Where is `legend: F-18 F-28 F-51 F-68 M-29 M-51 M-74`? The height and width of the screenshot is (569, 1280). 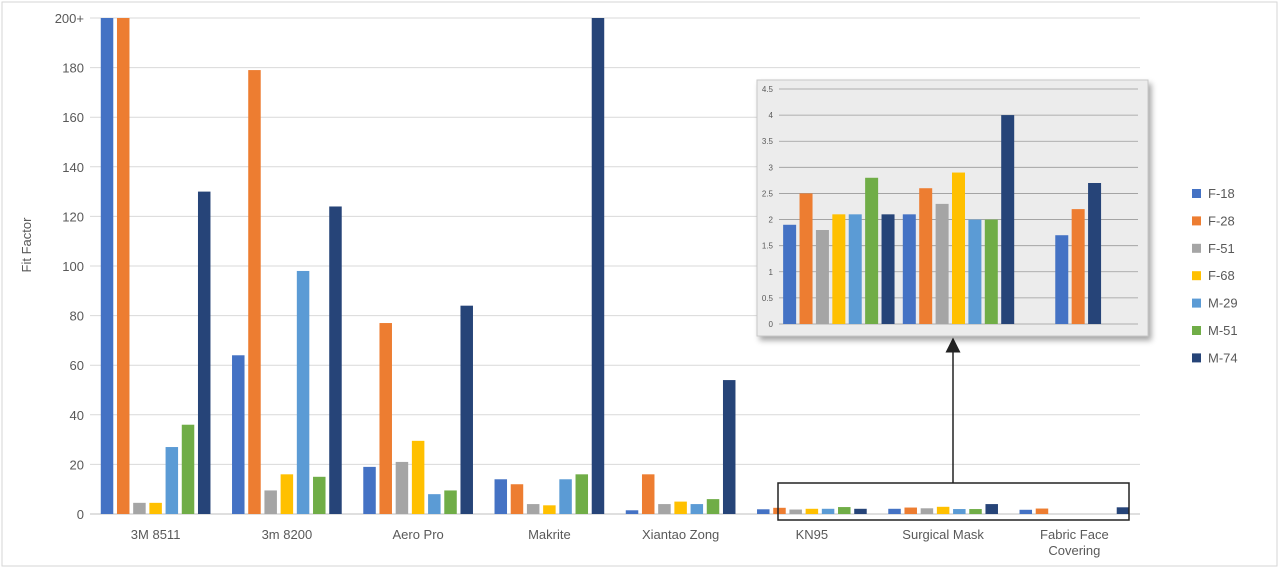 legend: F-18 F-28 F-51 F-68 M-29 M-51 M-74 is located at coordinates (1215, 275).